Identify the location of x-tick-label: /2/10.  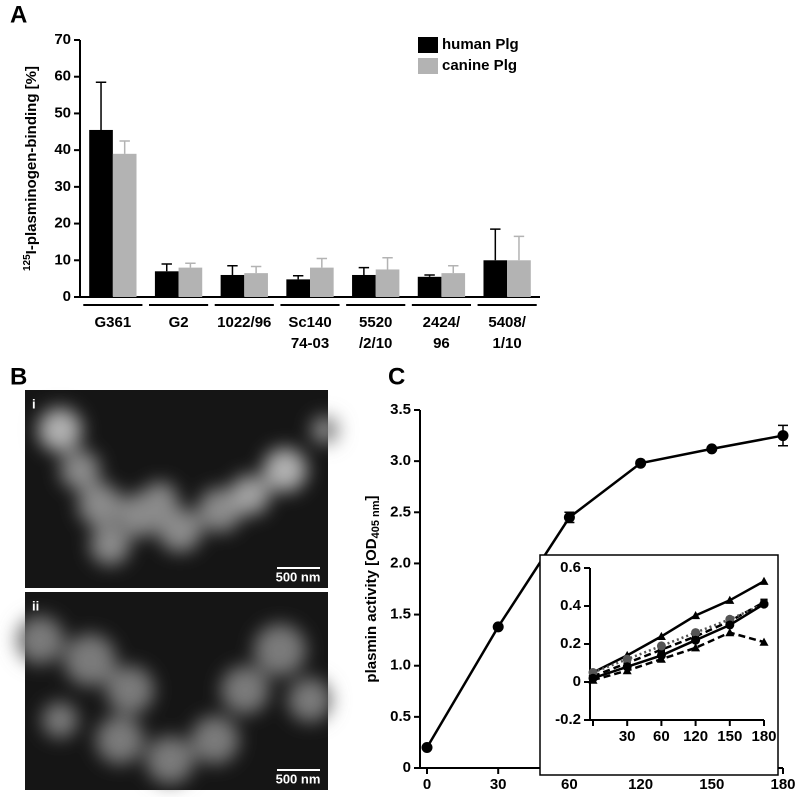
(375, 343).